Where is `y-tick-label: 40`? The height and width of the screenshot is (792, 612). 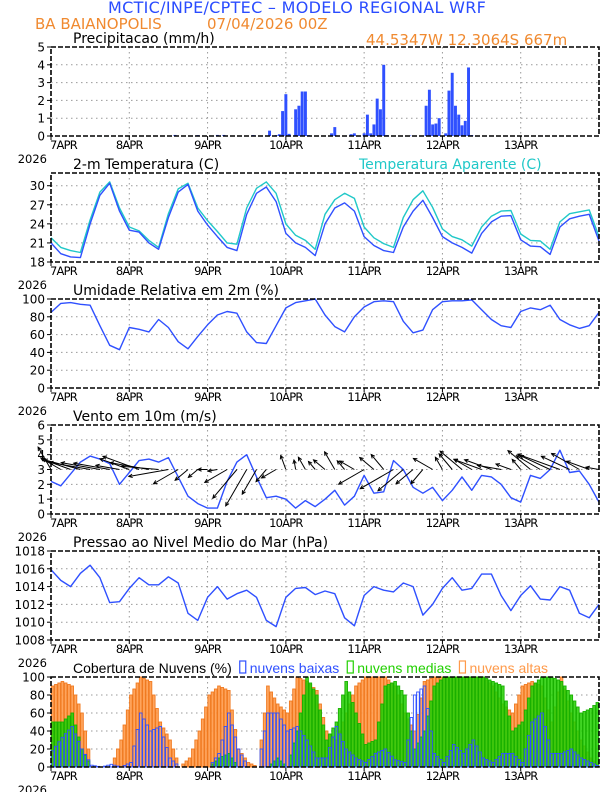
y-tick-label: 40 is located at coordinates (37, 353).